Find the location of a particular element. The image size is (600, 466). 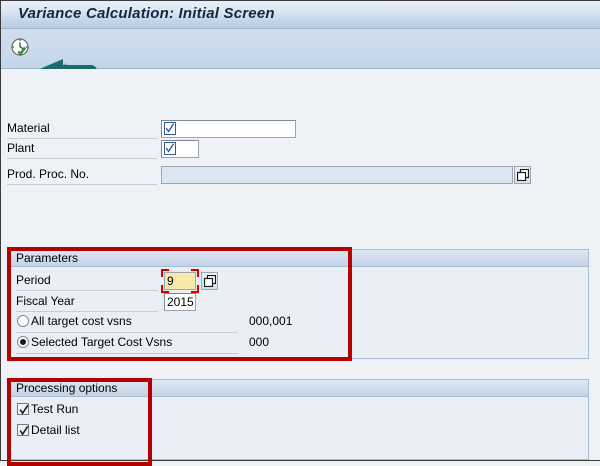

fiscal-year-input: 2015 is located at coordinates (180, 302).